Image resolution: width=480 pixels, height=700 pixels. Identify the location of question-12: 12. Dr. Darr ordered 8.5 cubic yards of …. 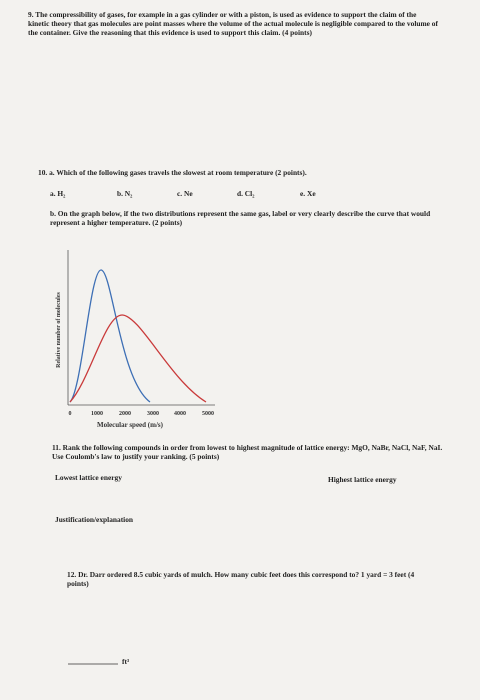
(241, 579).